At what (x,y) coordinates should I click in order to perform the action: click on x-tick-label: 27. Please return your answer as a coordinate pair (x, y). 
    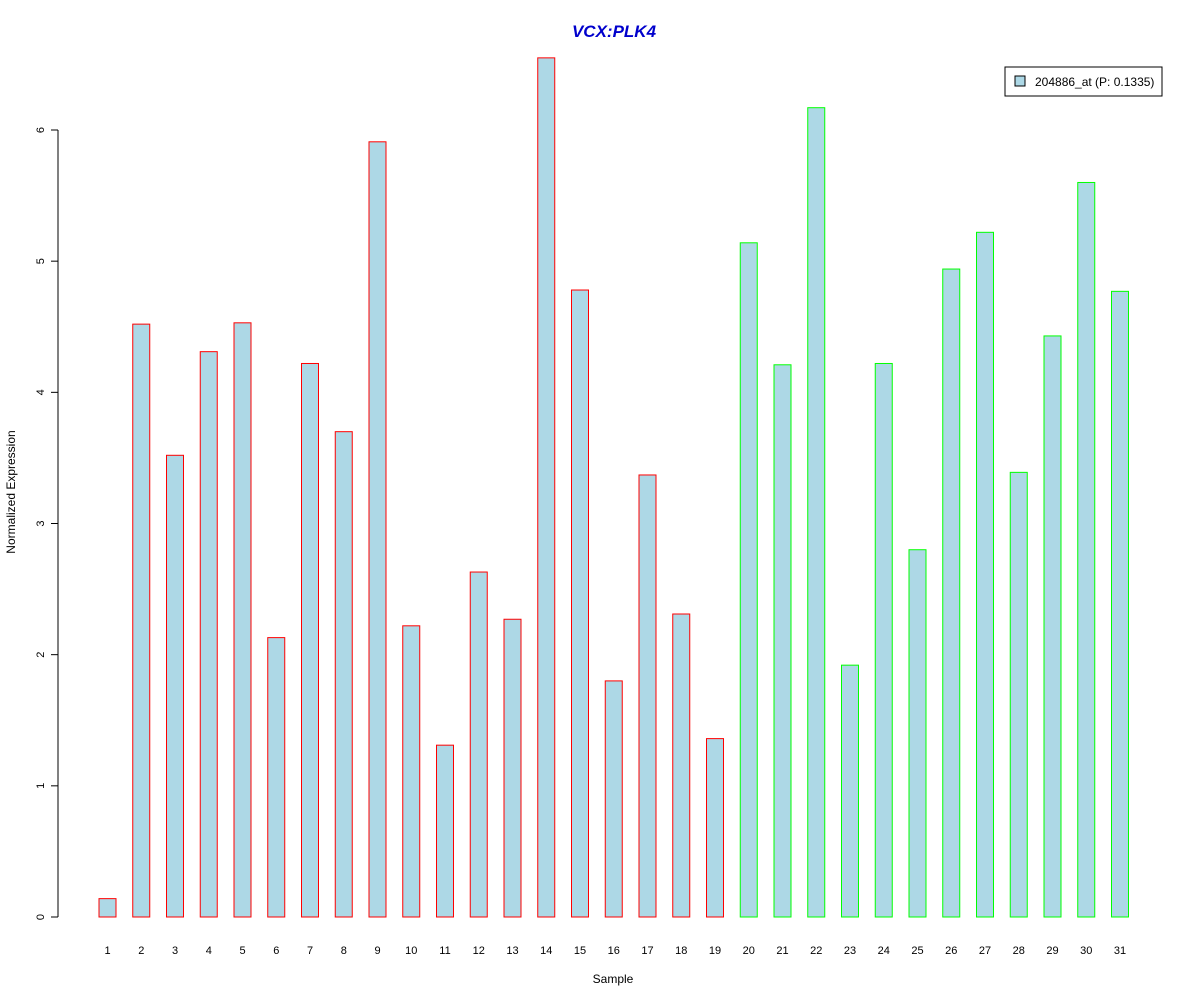
    Looking at the image, I should click on (985, 951).